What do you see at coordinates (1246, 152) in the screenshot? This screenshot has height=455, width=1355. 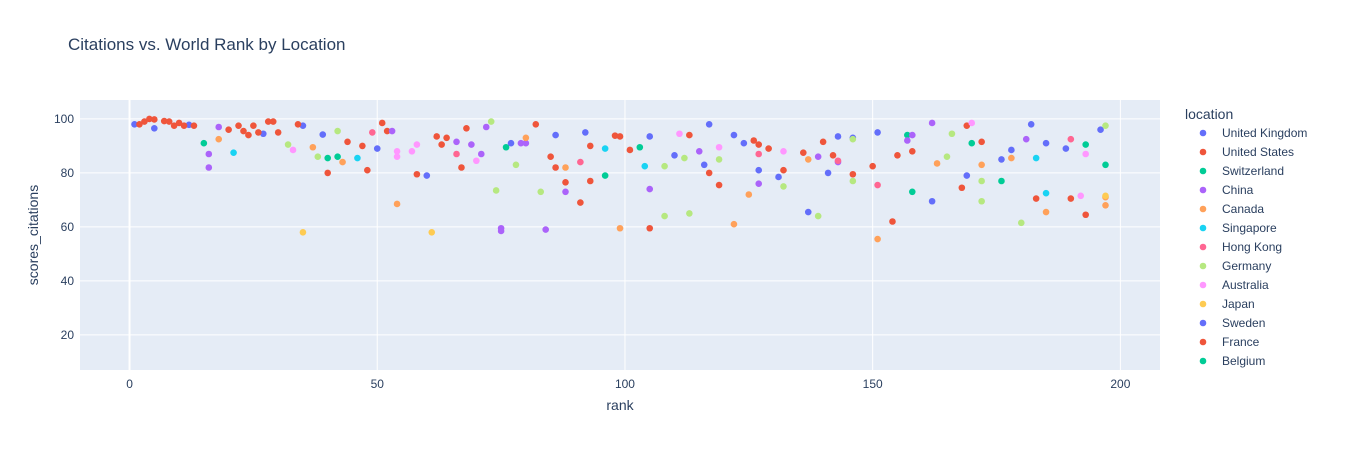 I see `legend-item-united-states: United States` at bounding box center [1246, 152].